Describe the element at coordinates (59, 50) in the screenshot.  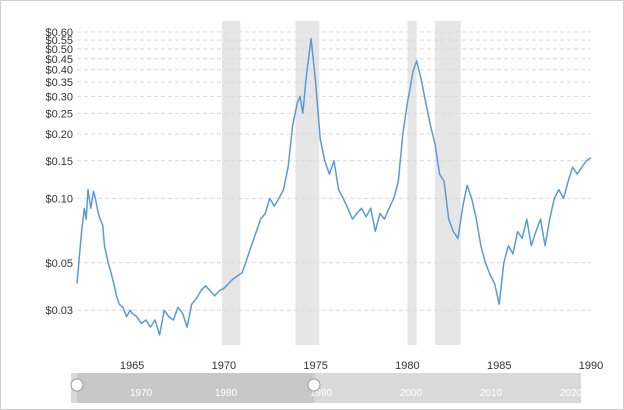
I see `y-tick-label: $0.50` at that location.